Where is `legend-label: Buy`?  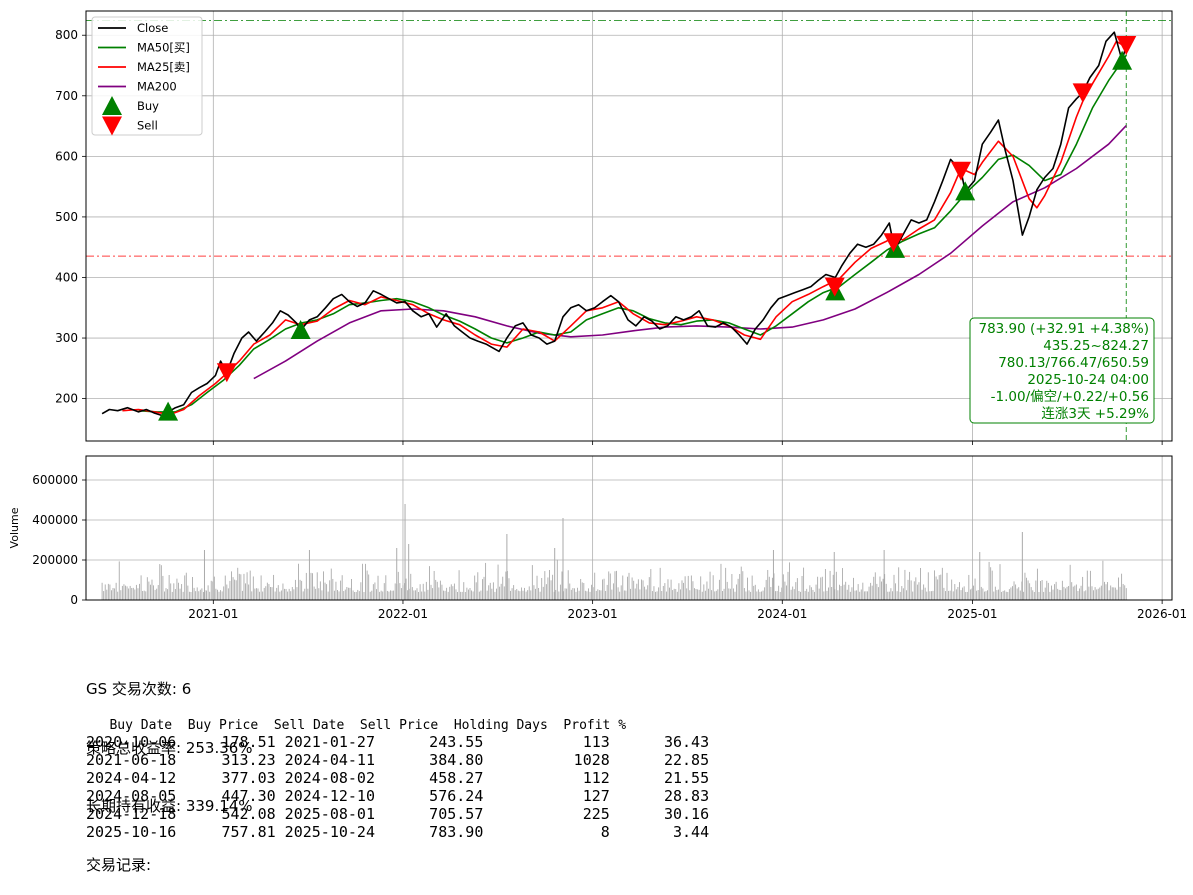 legend-label: Buy is located at coordinates (148, 106).